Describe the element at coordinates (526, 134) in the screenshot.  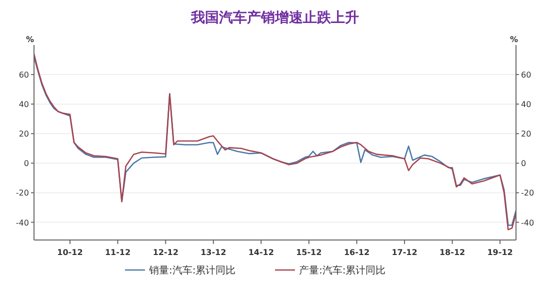
I see `y2-tick-label: 20` at that location.